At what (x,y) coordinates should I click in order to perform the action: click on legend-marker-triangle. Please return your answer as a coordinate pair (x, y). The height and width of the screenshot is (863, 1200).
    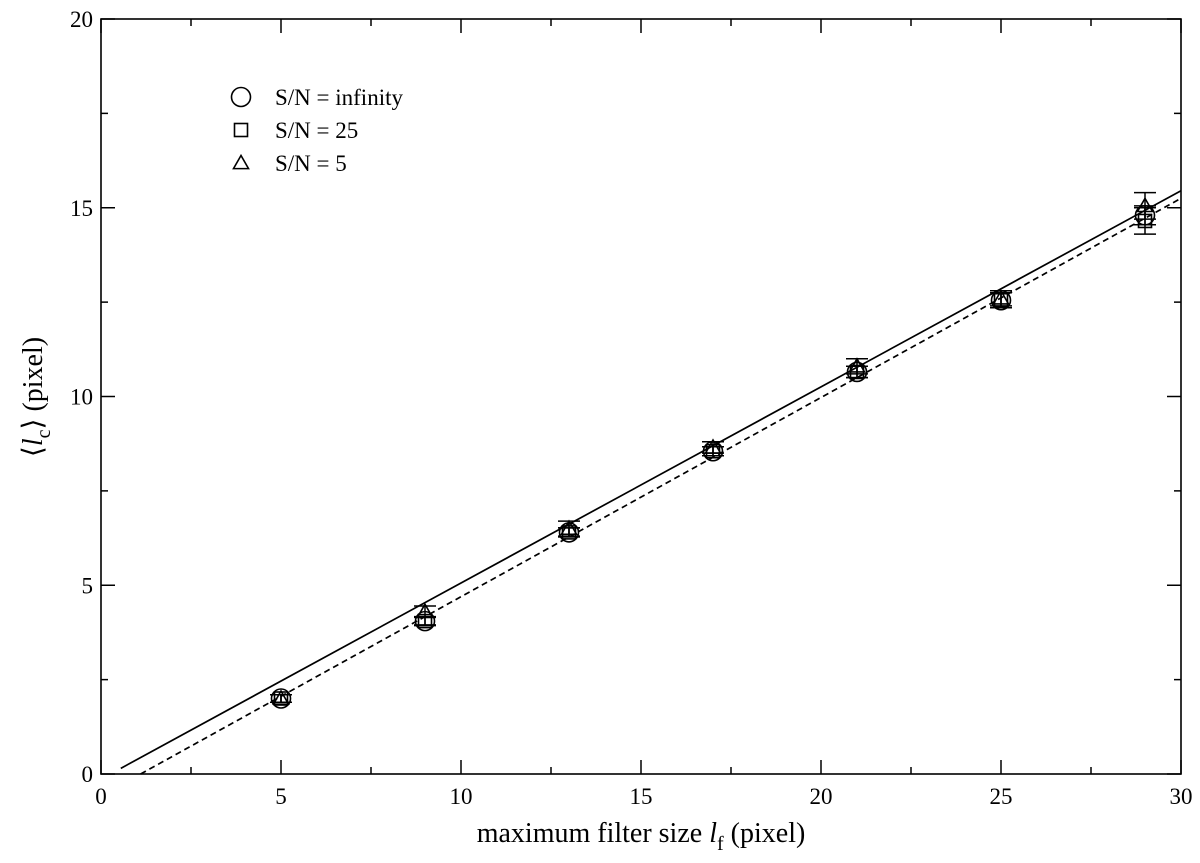
    Looking at the image, I should click on (241, 161).